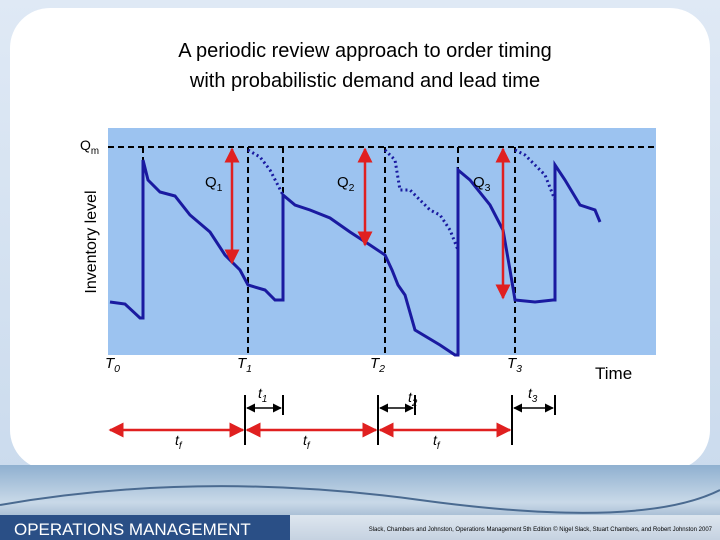 The image size is (720, 540). I want to click on review-time-label-sub: 3, so click(519, 369).